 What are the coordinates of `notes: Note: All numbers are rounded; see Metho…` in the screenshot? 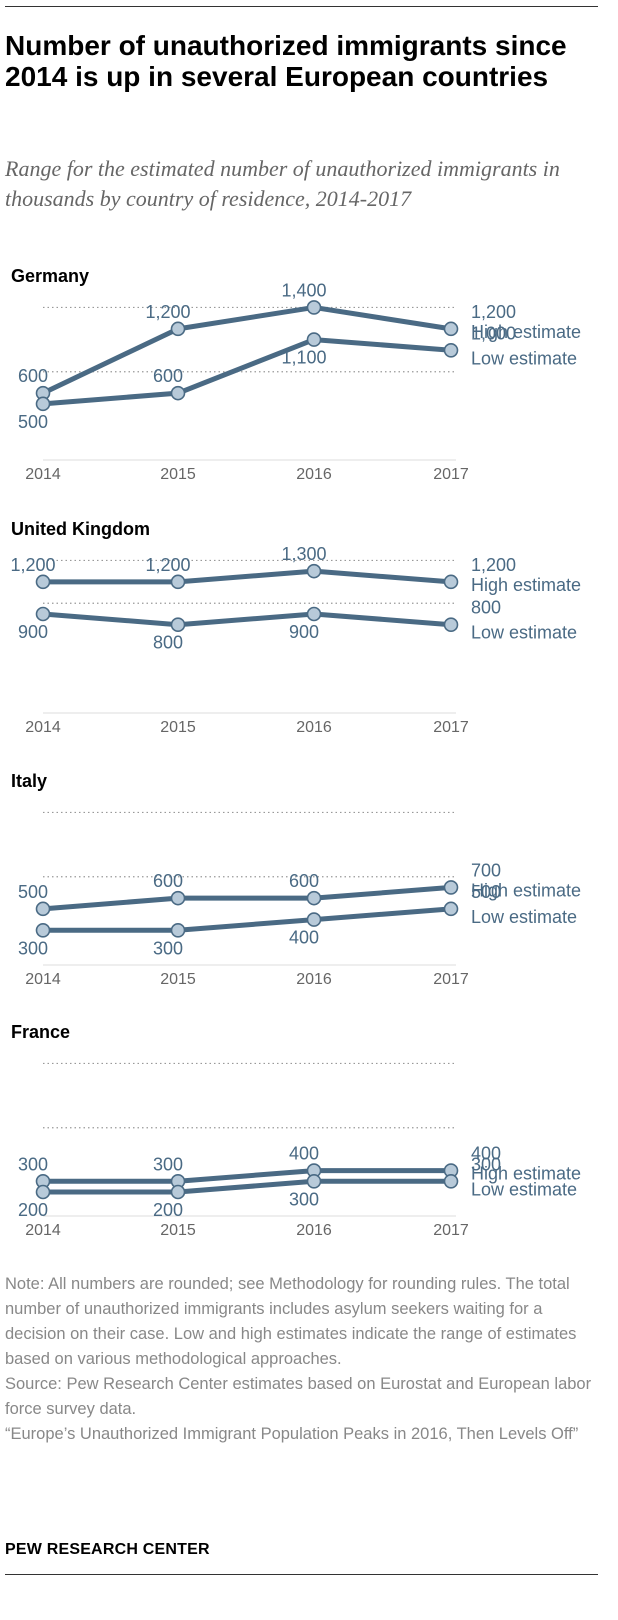 It's located at (305, 1359).